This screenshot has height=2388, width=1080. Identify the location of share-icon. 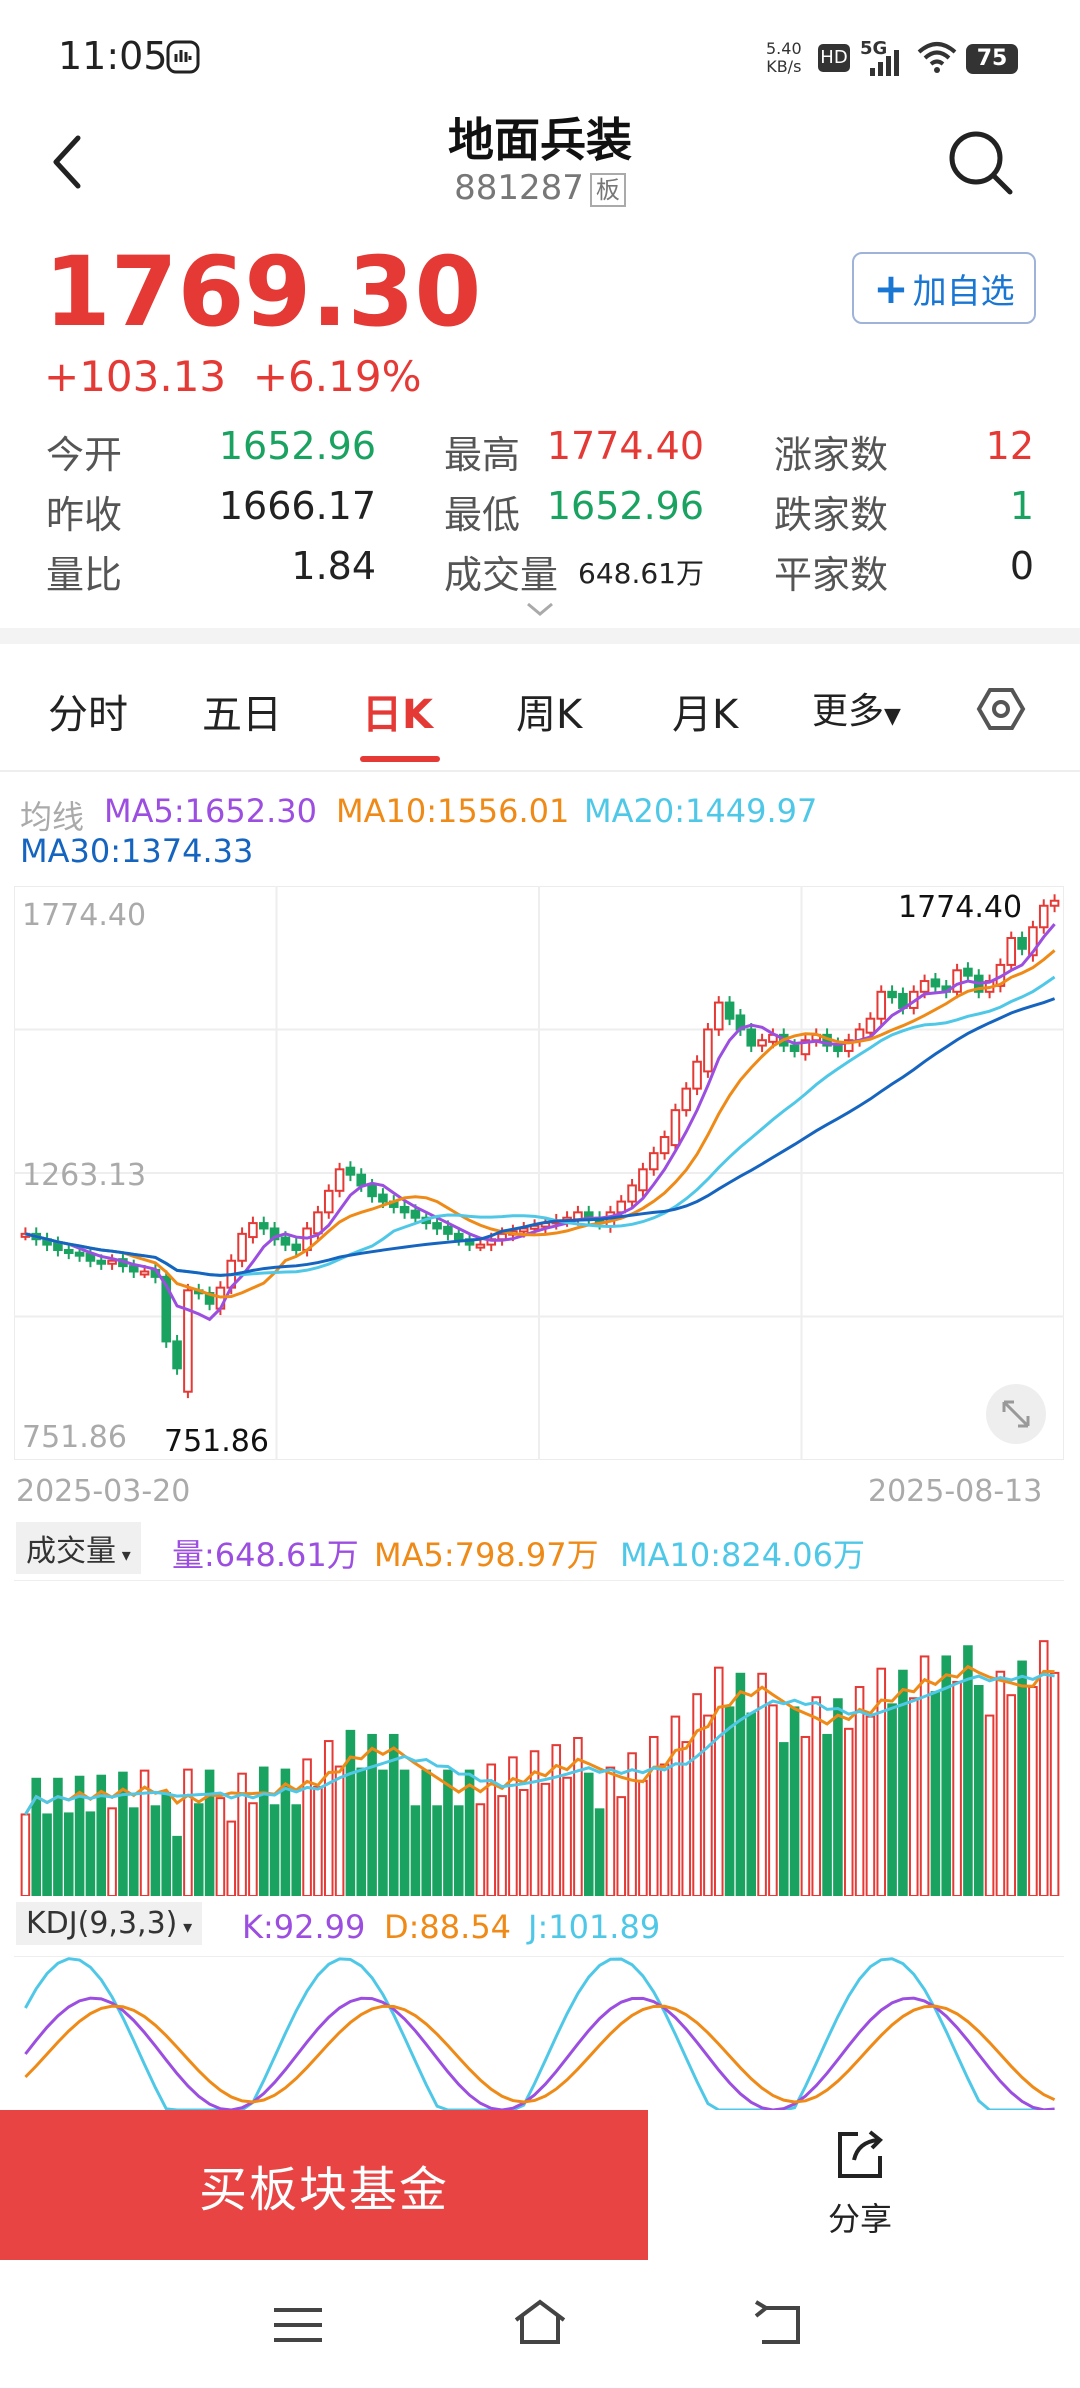
(860, 2154).